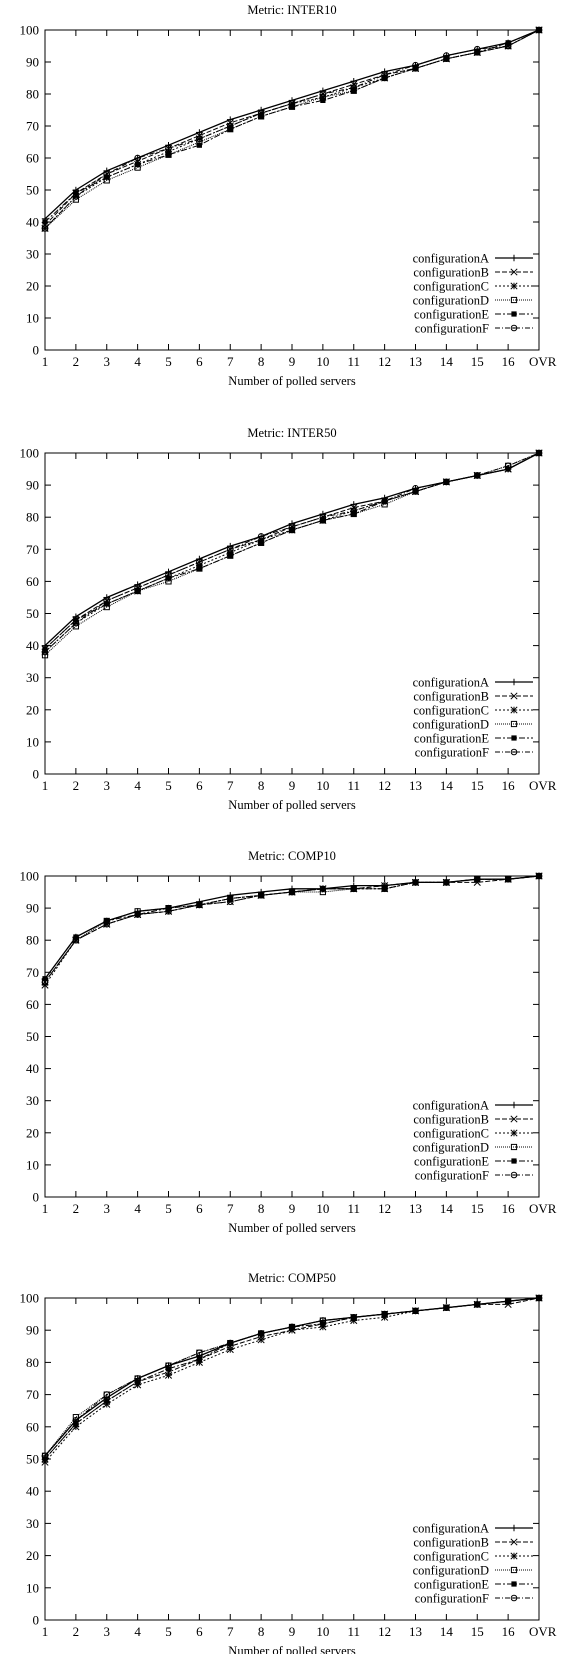  Describe the element at coordinates (32, 1068) in the screenshot. I see `y-tick-label: 40` at that location.